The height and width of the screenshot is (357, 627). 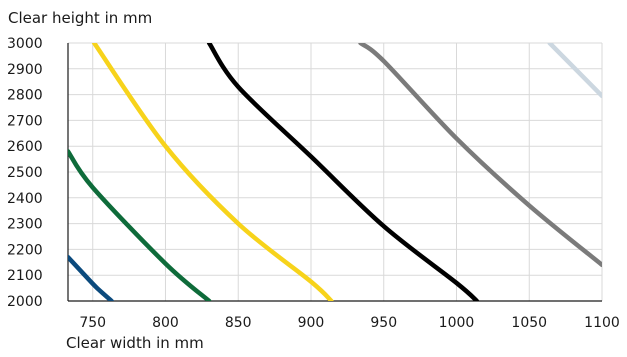 I want to click on y-tick-label: 2100, so click(x=25, y=276).